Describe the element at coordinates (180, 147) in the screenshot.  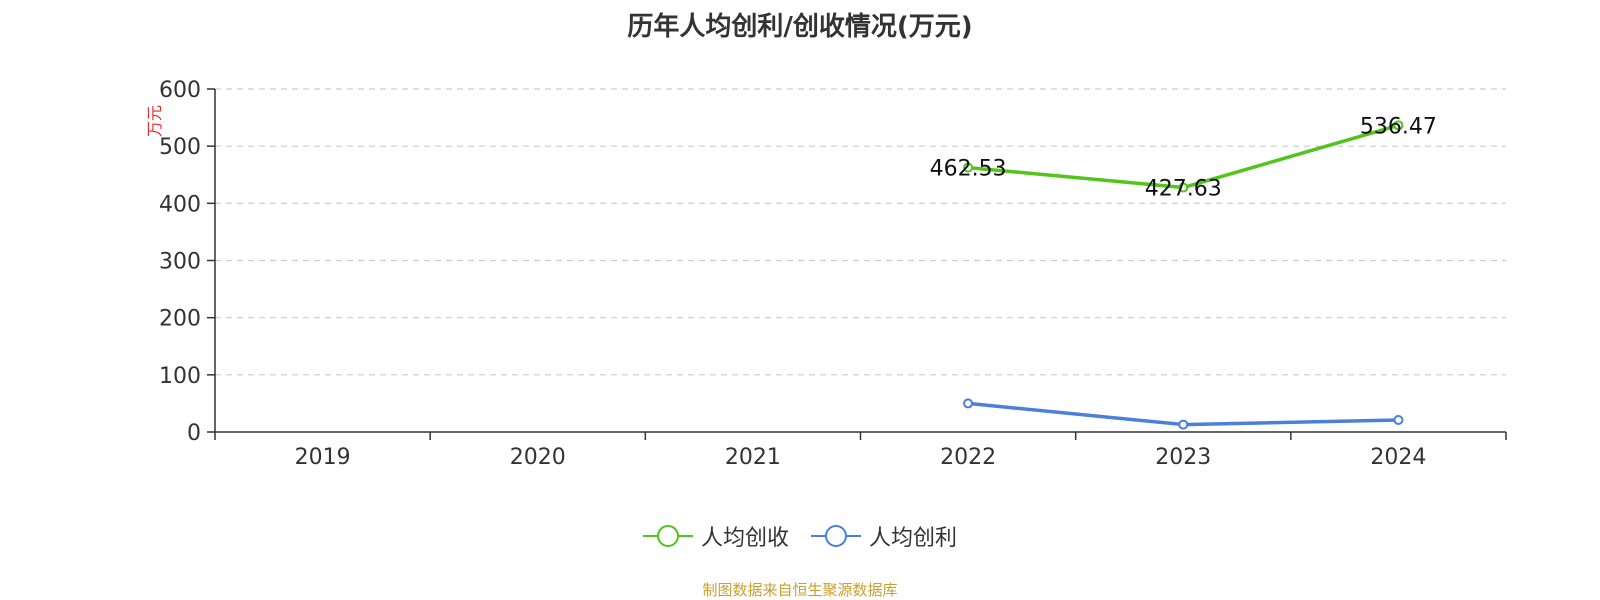
I see `y-tick-label: 500` at that location.